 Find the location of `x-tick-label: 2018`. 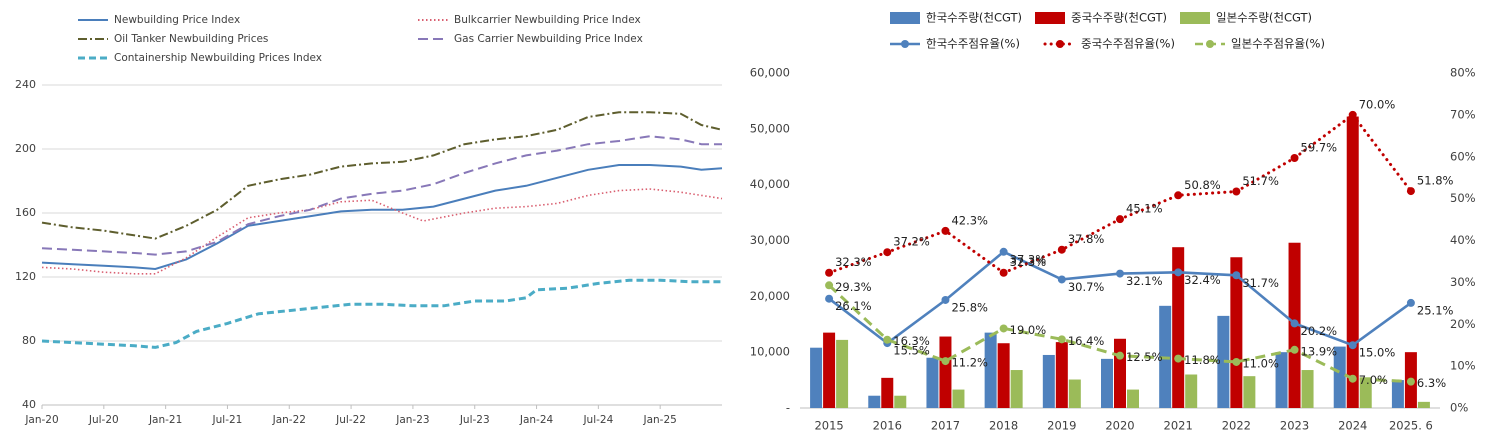

x-tick-label: 2018 is located at coordinates (1003, 426).